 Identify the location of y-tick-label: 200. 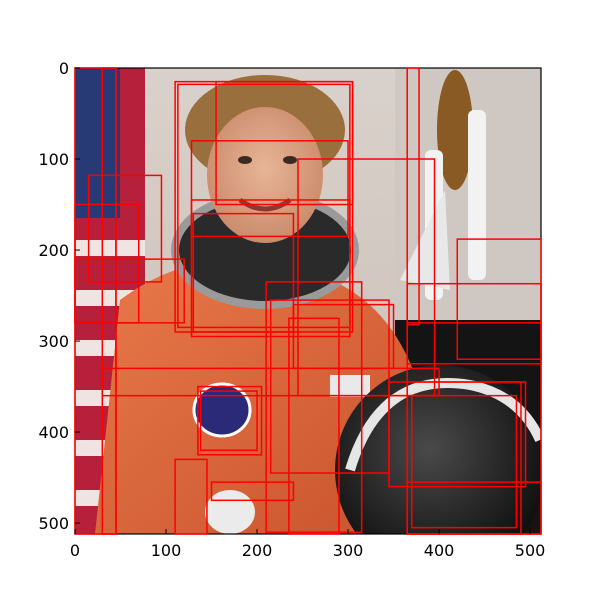
(53, 250).